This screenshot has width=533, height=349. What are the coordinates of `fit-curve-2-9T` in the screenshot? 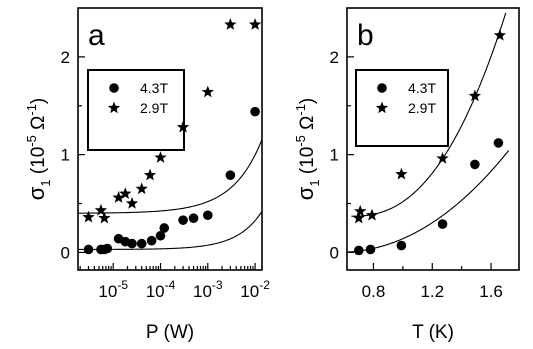 It's located at (170, 176).